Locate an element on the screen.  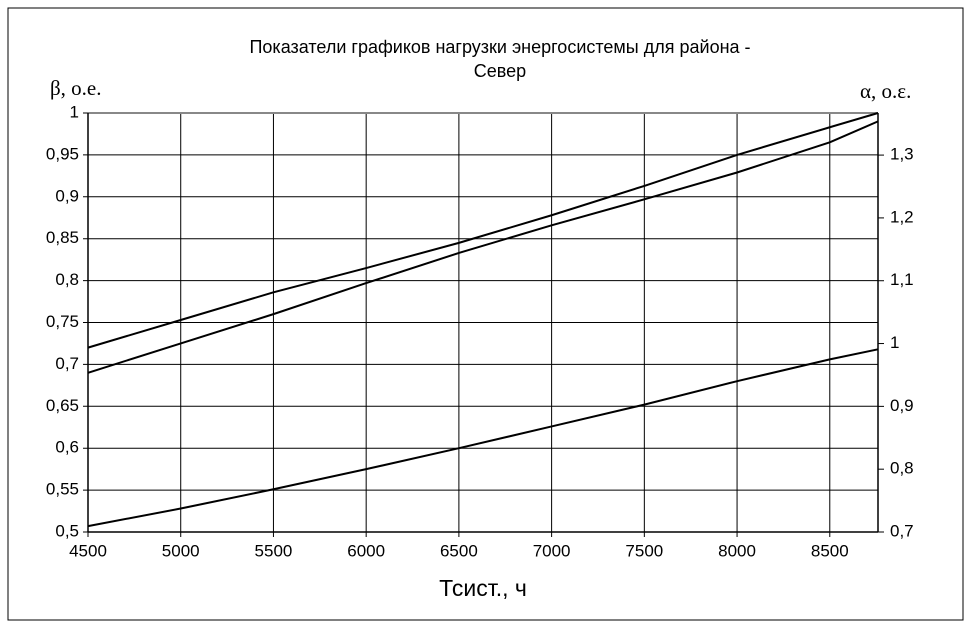
y2-axis-label: α, о.ε. is located at coordinates (885, 91).